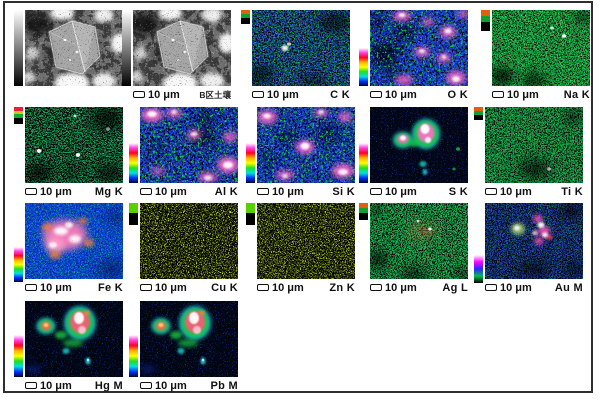 The width and height of the screenshot is (600, 404). Describe the element at coordinates (74, 385) in the screenshot. I see `caption-hgm: 10 μm Hg M` at that location.